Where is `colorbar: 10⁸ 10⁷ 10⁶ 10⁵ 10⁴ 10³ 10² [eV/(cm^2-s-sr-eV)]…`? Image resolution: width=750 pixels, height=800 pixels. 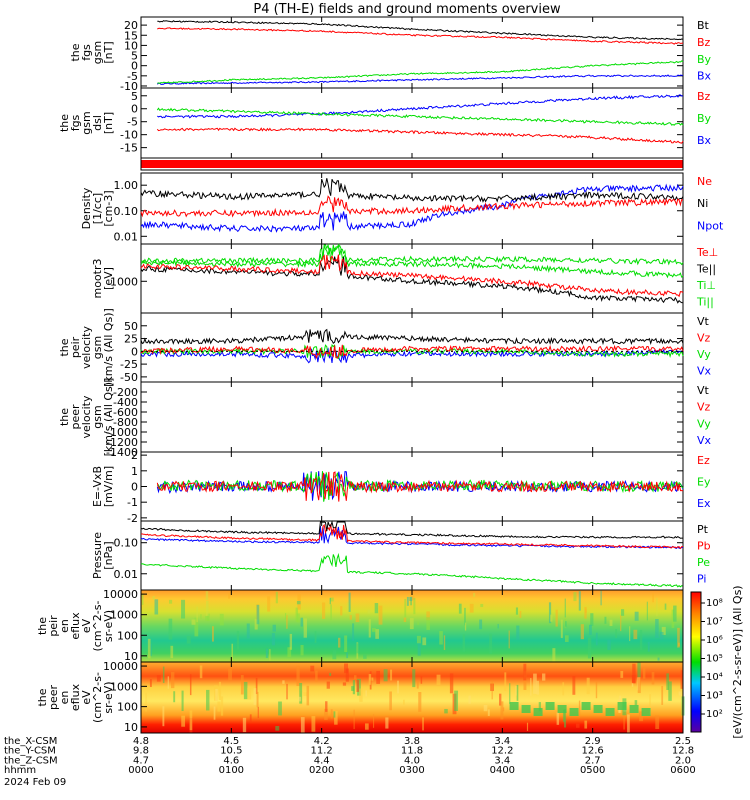
colorbar: 10⁸ 10⁷ 10⁶ 10⁵ 10⁴ 10³ 10² [eV/(cm^2-s-sr-eV)]… is located at coordinates (717, 662).